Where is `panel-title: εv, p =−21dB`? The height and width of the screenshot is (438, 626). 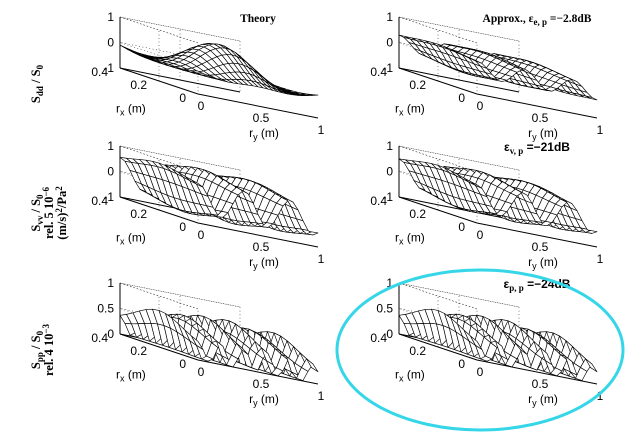 panel-title: εv, p =−21dB is located at coordinates (537, 148).